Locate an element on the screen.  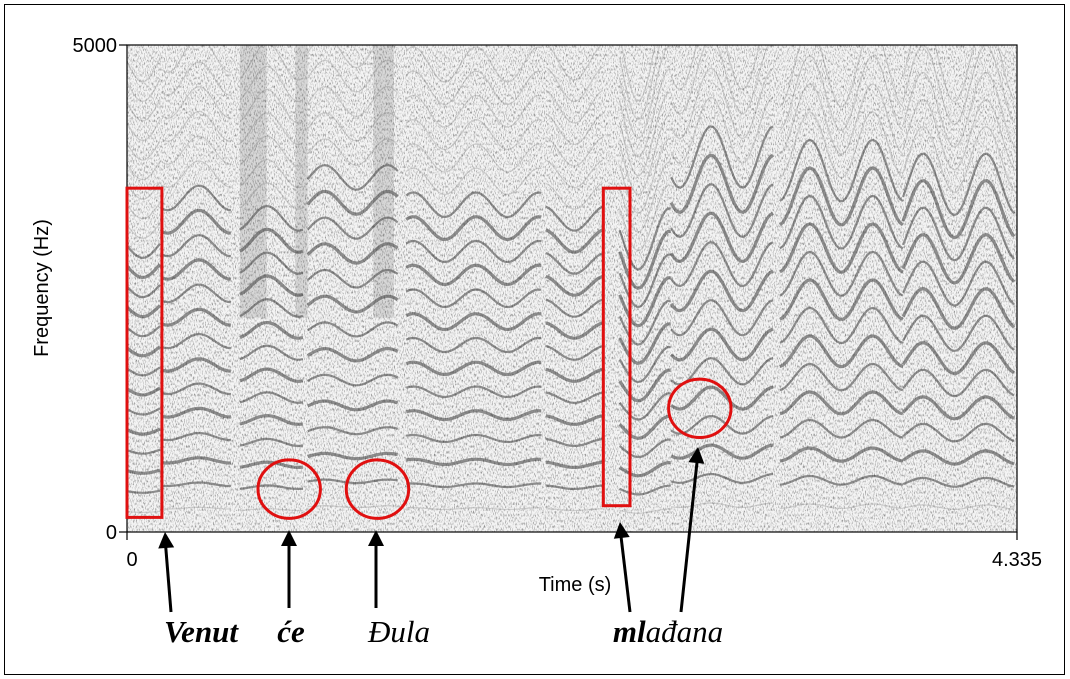
y-axis-title: Frequency (Hz) is located at coordinates (42, 288).